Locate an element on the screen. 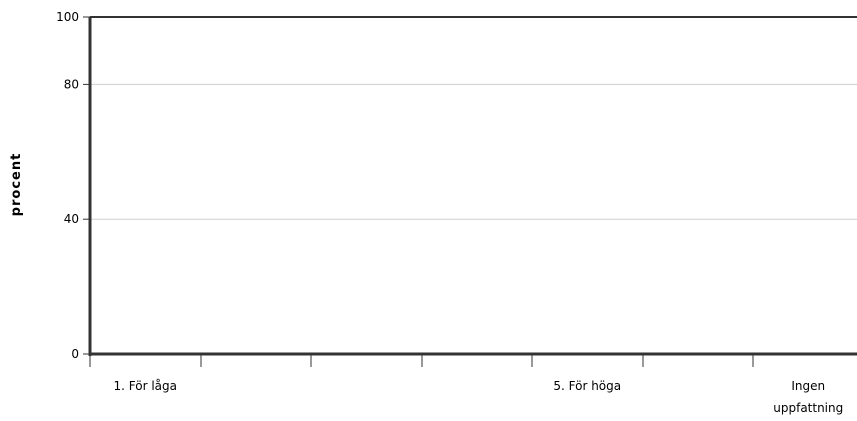 This screenshot has width=857, height=421. x-tick-label: 5. För höga is located at coordinates (587, 386).